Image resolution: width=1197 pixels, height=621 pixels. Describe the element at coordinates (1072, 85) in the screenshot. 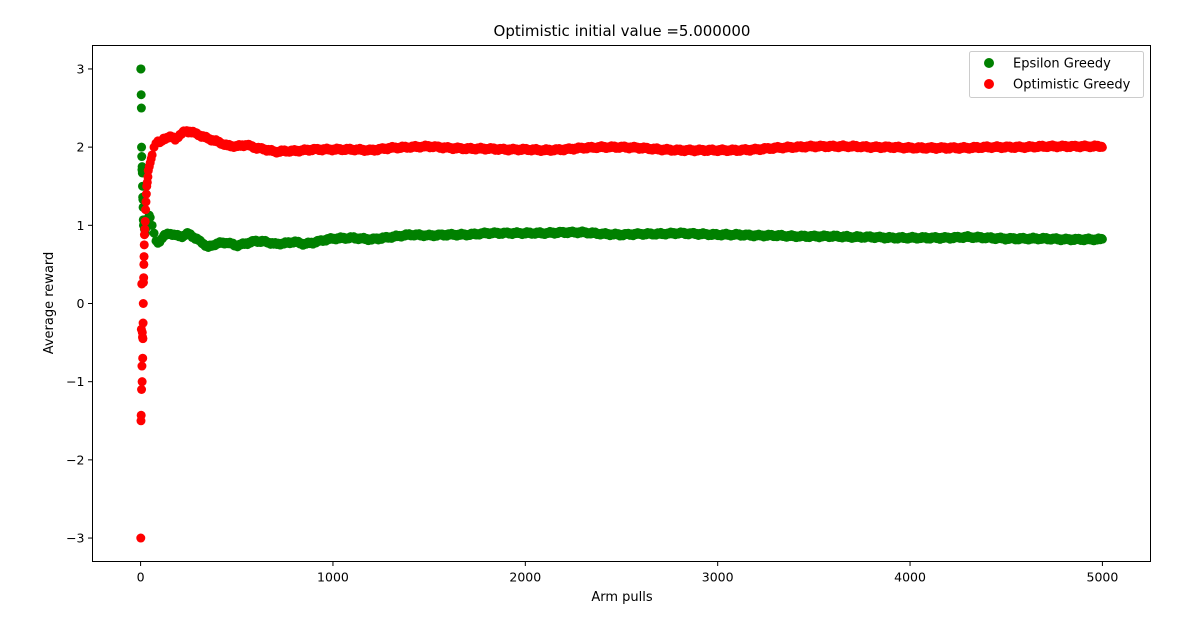

I see `legend-label-optimistic-greedy: Optimistic Greedy` at that location.